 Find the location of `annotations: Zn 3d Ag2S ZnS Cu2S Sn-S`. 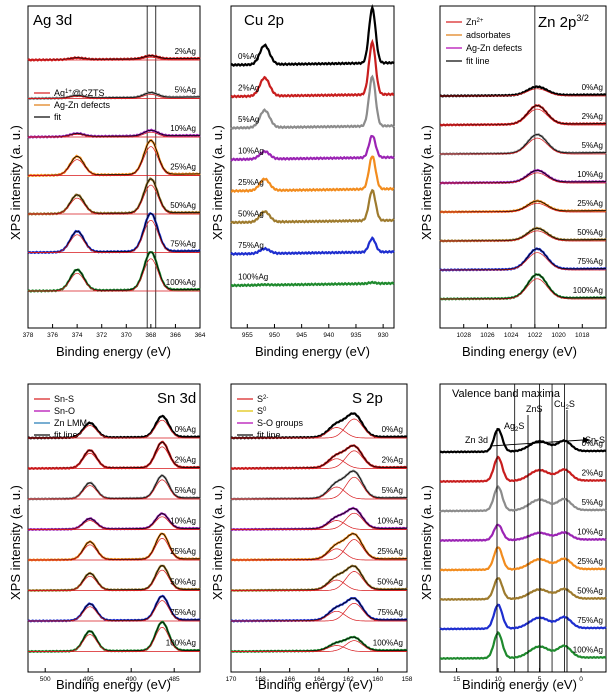

annotations: Zn 3d Ag2S ZnS Cu2S Sn-S is located at coordinates (535, 422).